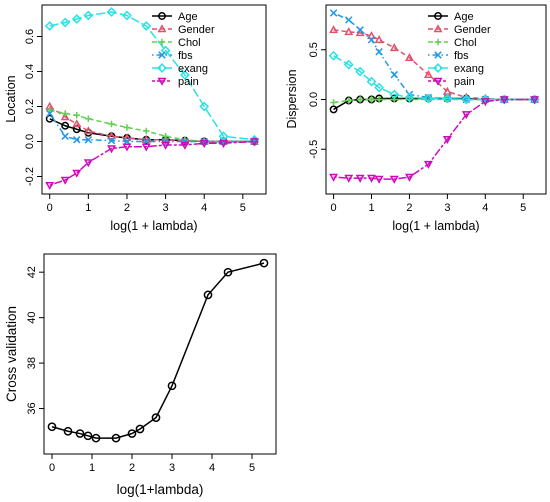 The width and height of the screenshot is (550, 502). I want to click on y-tick-label: 42, so click(32, 272).